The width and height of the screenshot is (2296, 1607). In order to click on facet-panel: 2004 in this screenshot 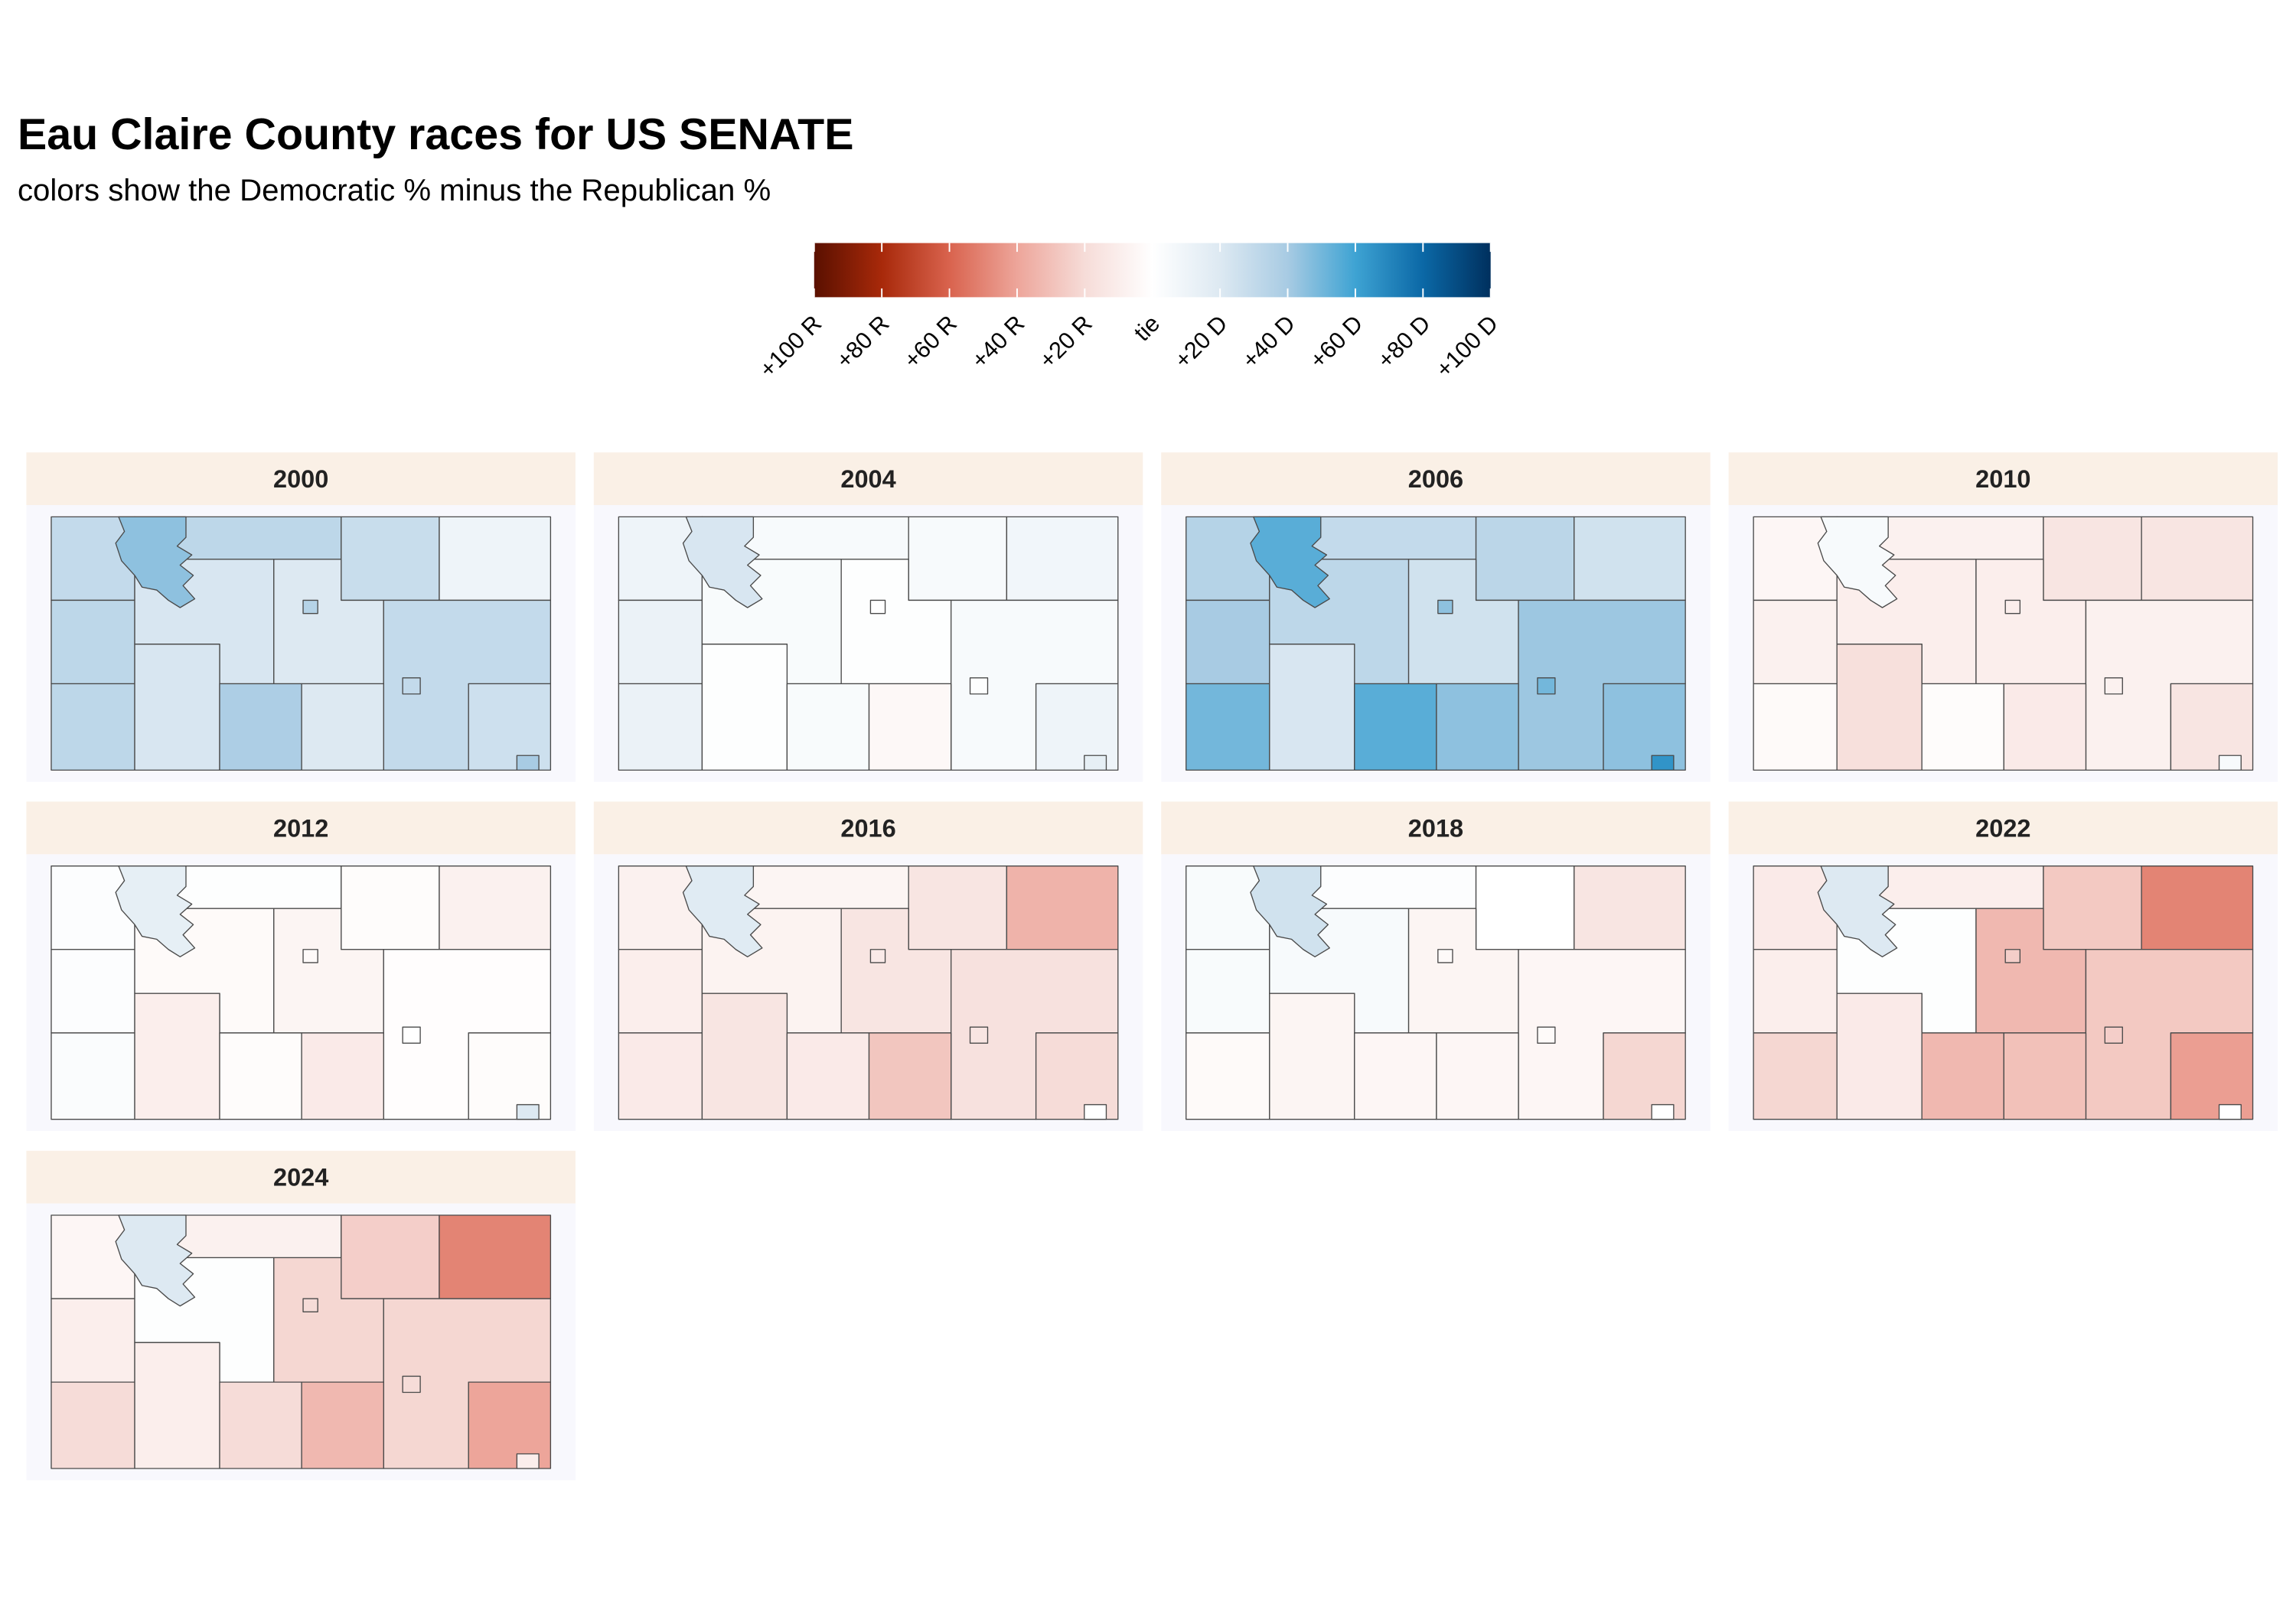, I will do `click(868, 617)`.